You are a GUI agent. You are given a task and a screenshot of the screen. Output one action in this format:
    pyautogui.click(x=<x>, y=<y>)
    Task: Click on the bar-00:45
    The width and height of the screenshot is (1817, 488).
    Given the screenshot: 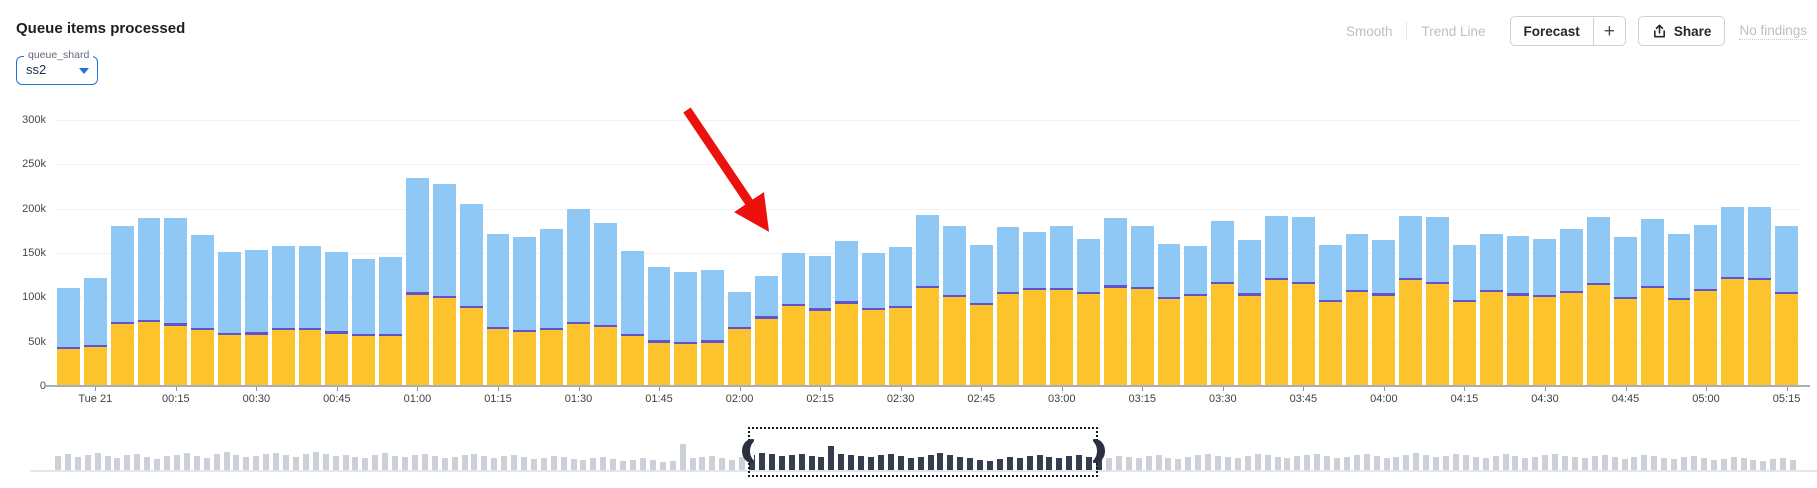 What is the action you would take?
    pyautogui.click(x=337, y=319)
    